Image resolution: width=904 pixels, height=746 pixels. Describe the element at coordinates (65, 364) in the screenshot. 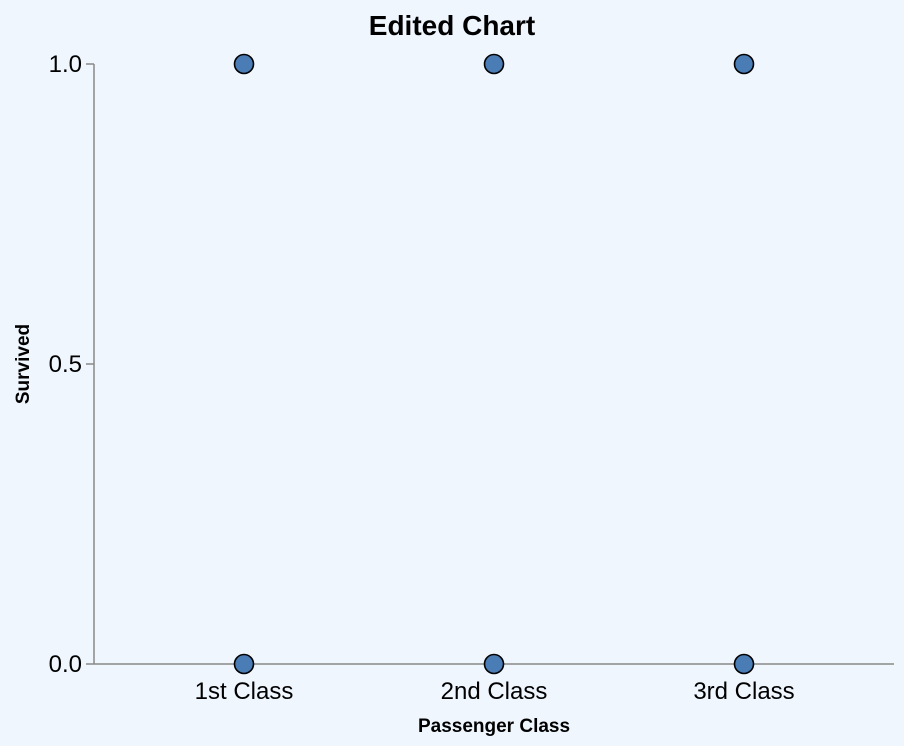

I see `y-tick-label: 0.5` at that location.